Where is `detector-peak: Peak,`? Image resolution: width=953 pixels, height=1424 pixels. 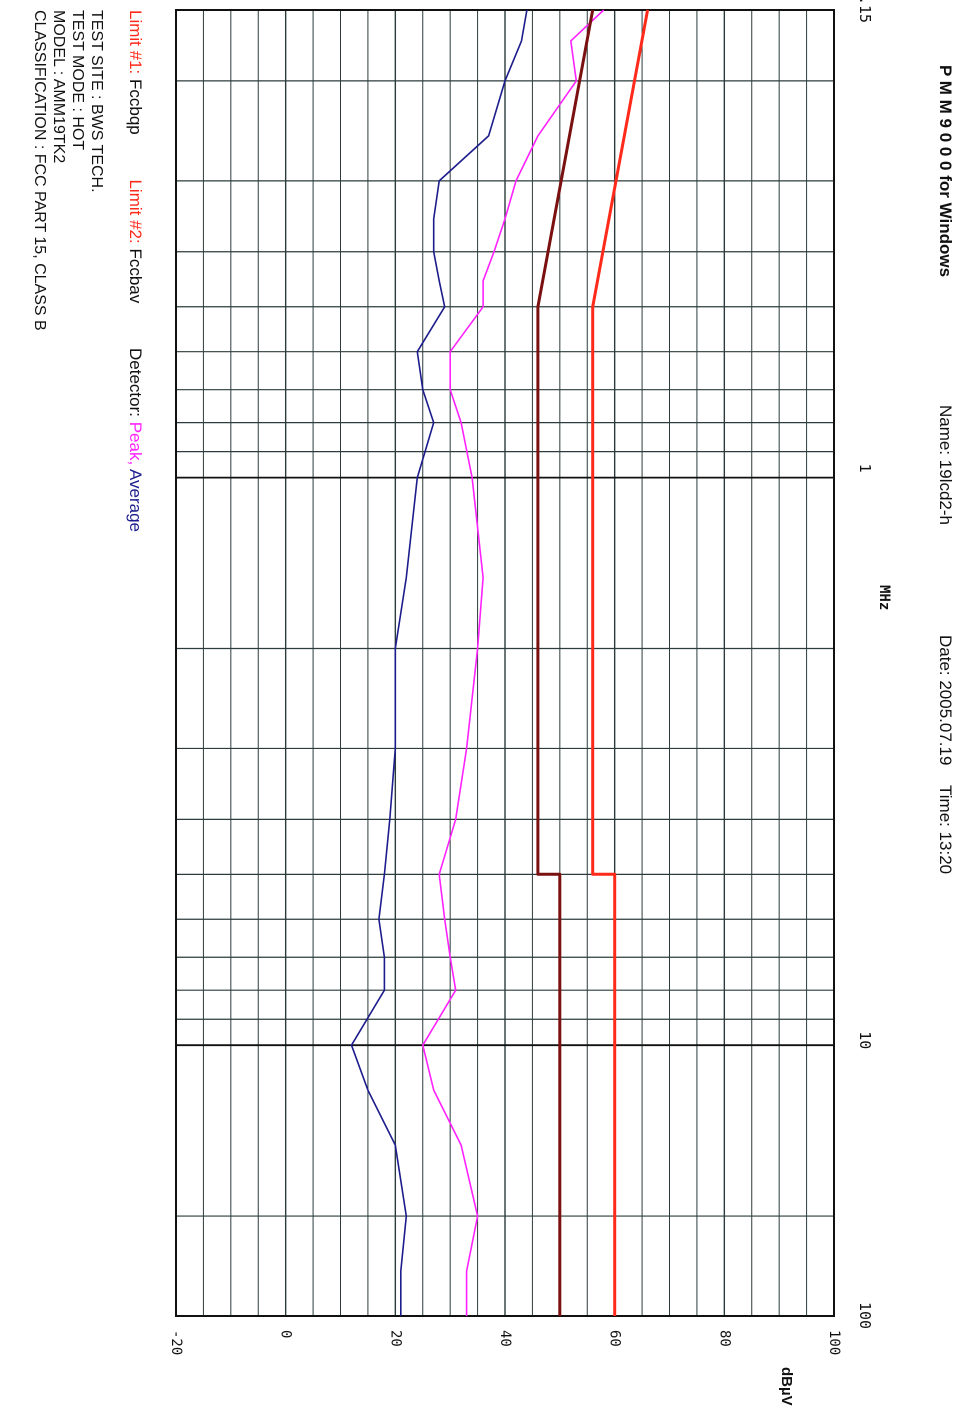 detector-peak: Peak, is located at coordinates (135, 443).